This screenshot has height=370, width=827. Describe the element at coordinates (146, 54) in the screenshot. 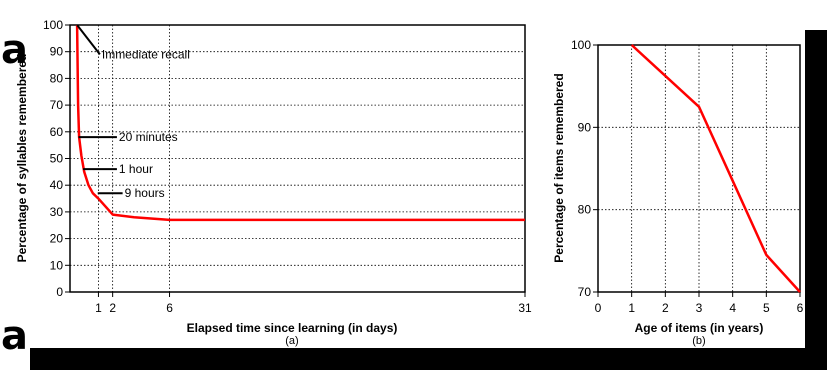

I see `annotation-label: Immediate recall` at that location.